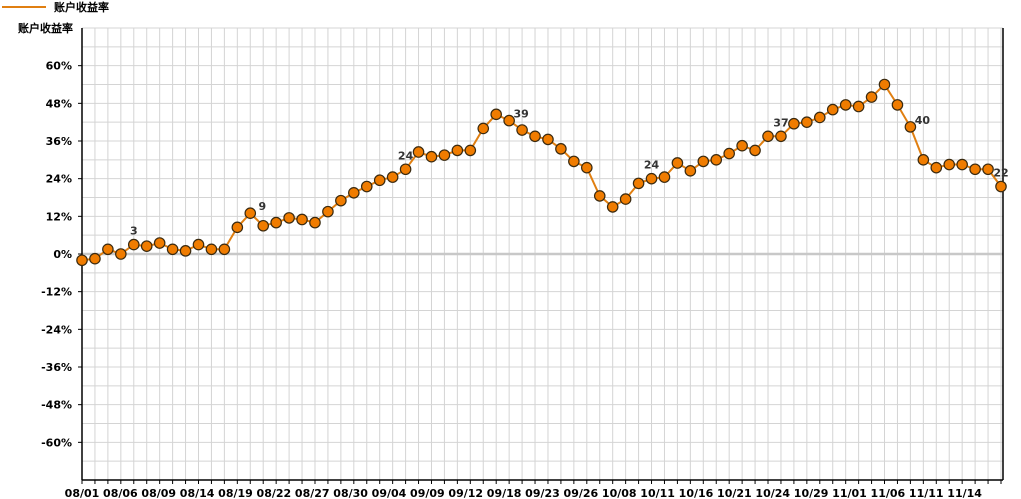 The width and height of the screenshot is (1021, 499). What do you see at coordinates (56, 442) in the screenshot?
I see `y-tick-label: -60%` at bounding box center [56, 442].